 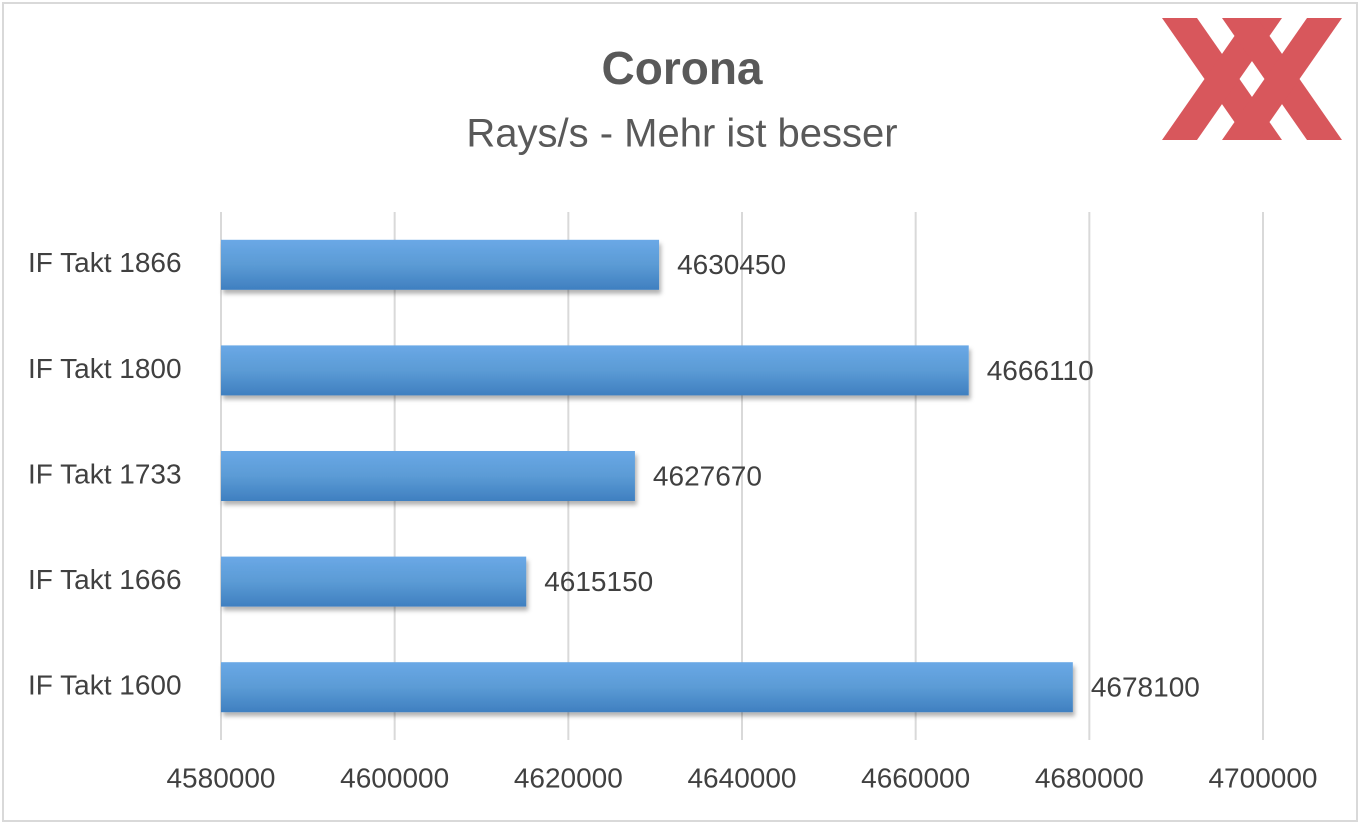 I want to click on x-tick-label: 4600000, so click(x=394, y=777).